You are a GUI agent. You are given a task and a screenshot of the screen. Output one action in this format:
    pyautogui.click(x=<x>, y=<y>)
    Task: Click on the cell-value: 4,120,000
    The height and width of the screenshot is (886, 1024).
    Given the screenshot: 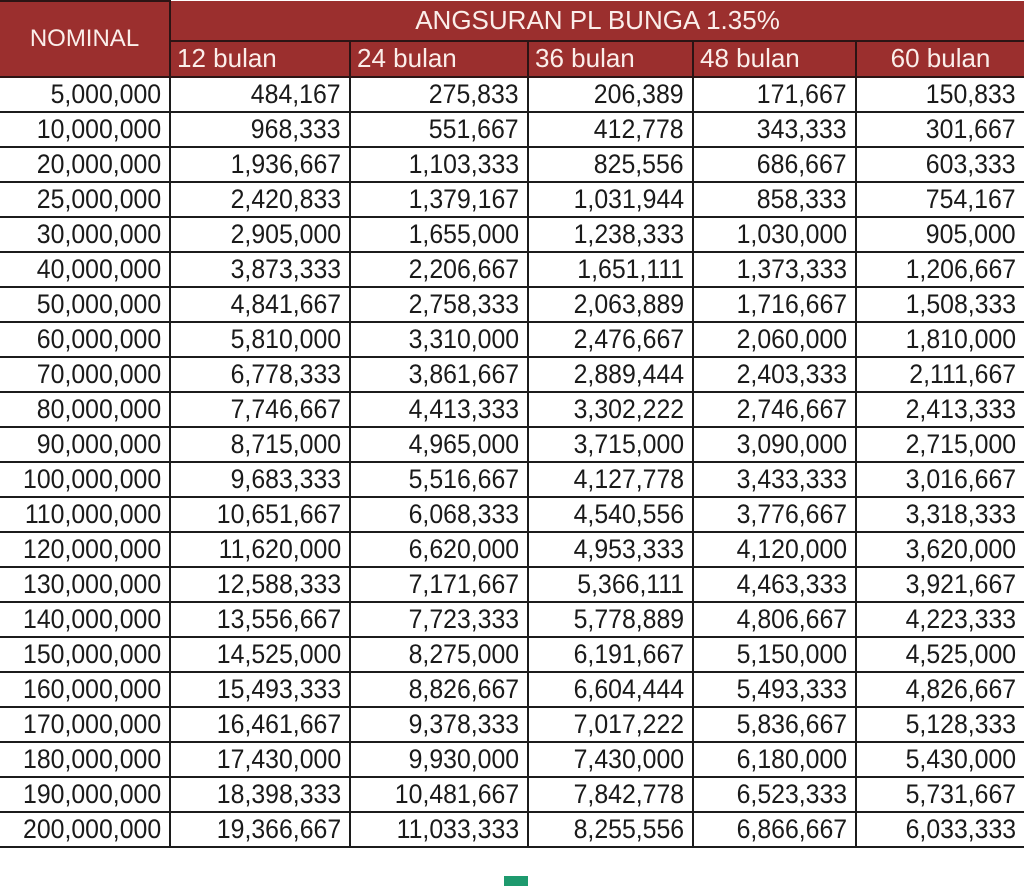 What is the action you would take?
    pyautogui.click(x=791, y=549)
    